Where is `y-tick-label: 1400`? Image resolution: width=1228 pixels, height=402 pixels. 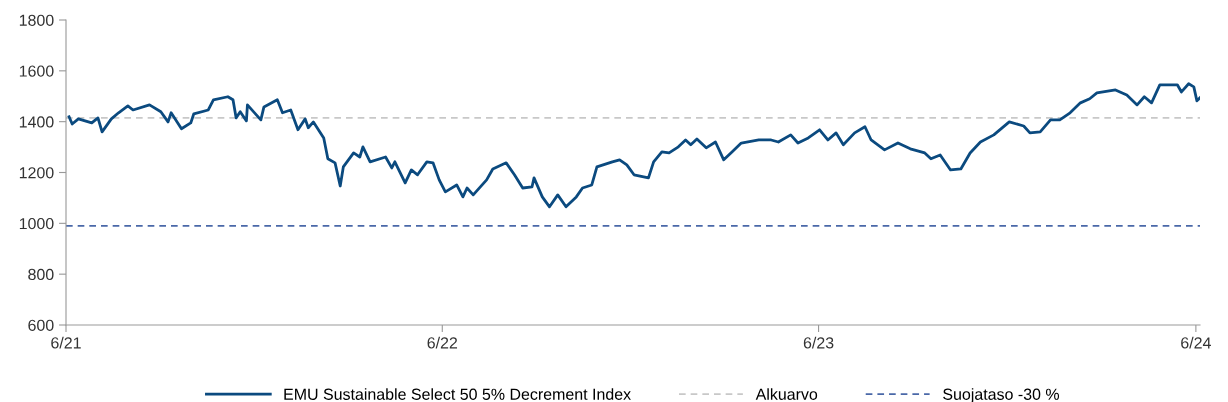 y-tick-label: 1400 is located at coordinates (36, 122).